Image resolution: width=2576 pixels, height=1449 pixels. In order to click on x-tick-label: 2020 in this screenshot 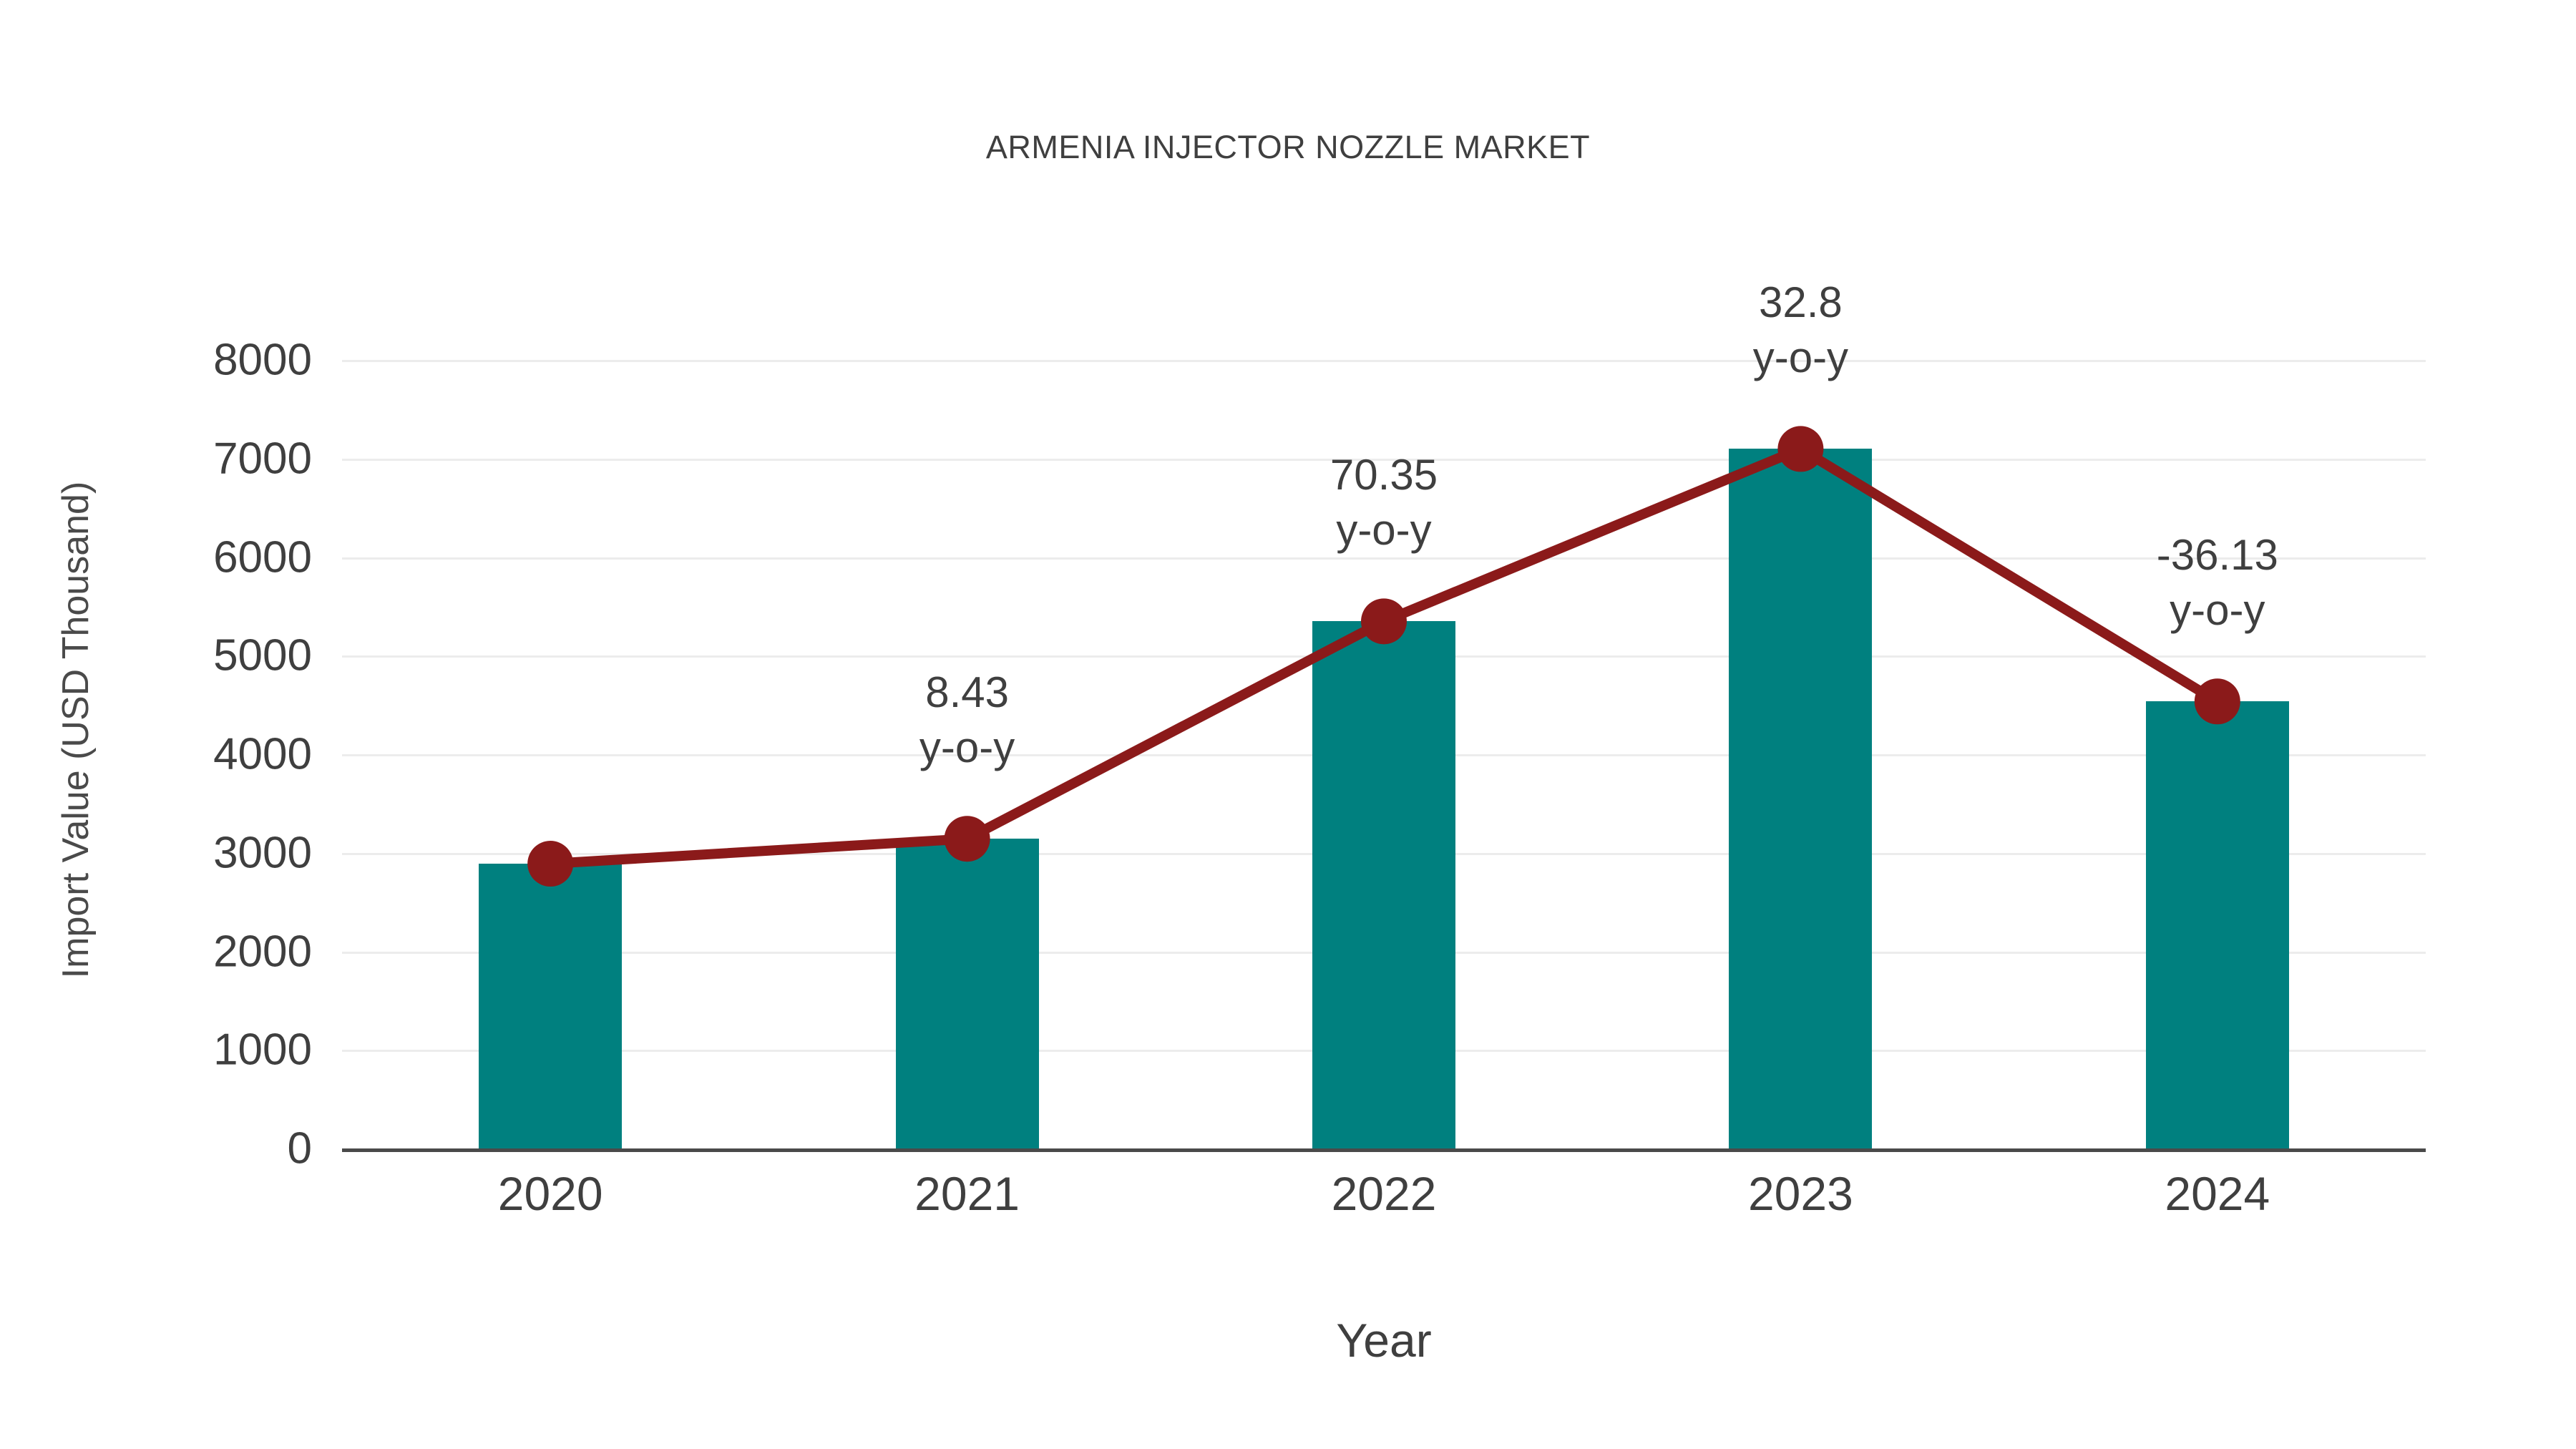, I will do `click(550, 1193)`.